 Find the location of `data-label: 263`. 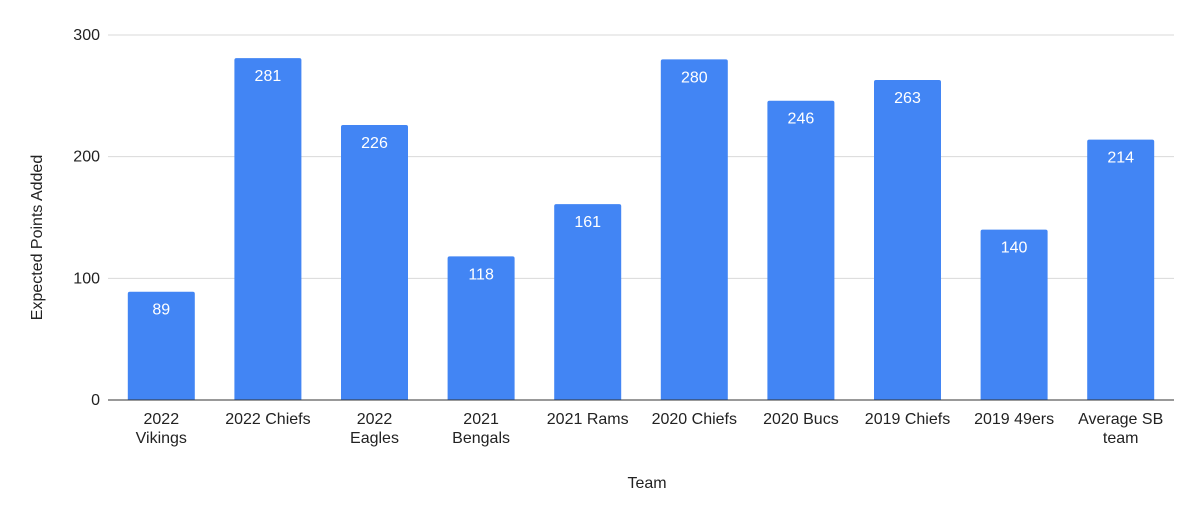

data-label: 263 is located at coordinates (907, 98).